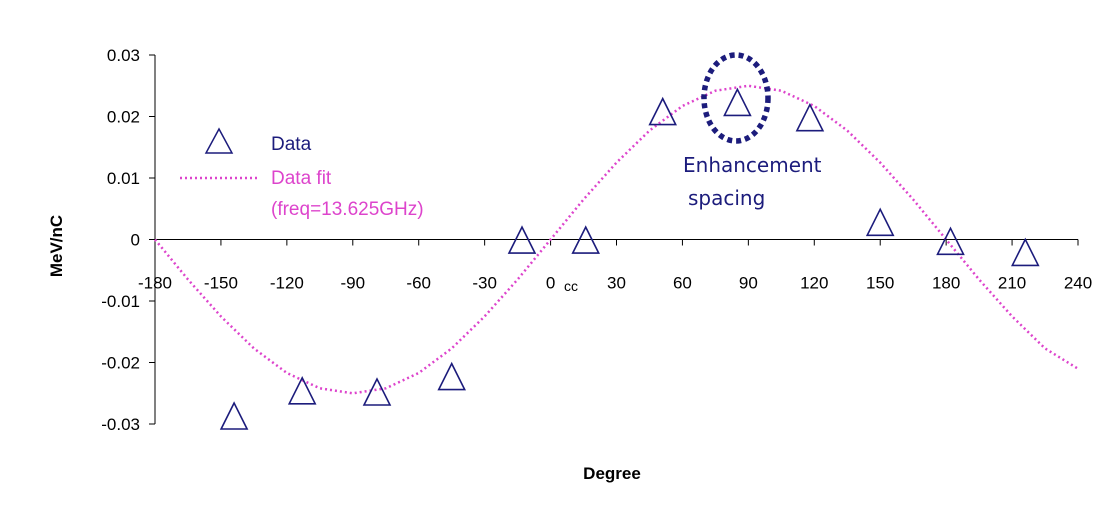 This screenshot has width=1106, height=516. Describe the element at coordinates (752, 165) in the screenshot. I see `enhancement-label-line1: Enhancement` at that location.